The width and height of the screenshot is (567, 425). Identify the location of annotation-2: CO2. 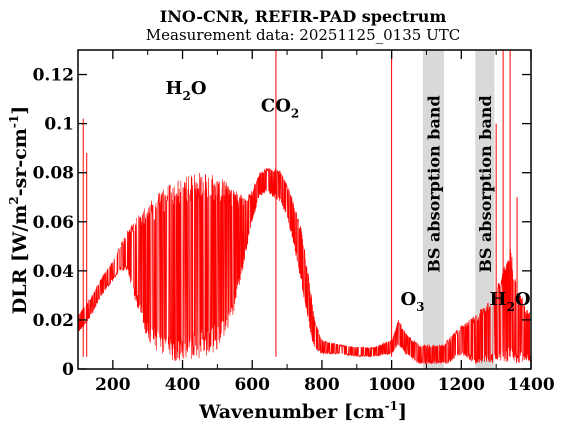
(280, 107).